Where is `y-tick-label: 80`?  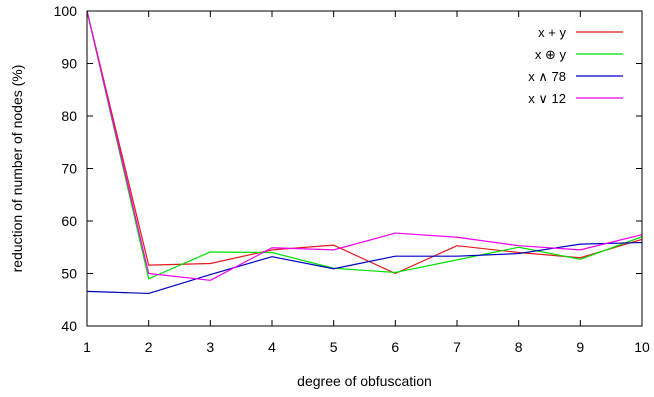 y-tick-label: 80 is located at coordinates (69, 116).